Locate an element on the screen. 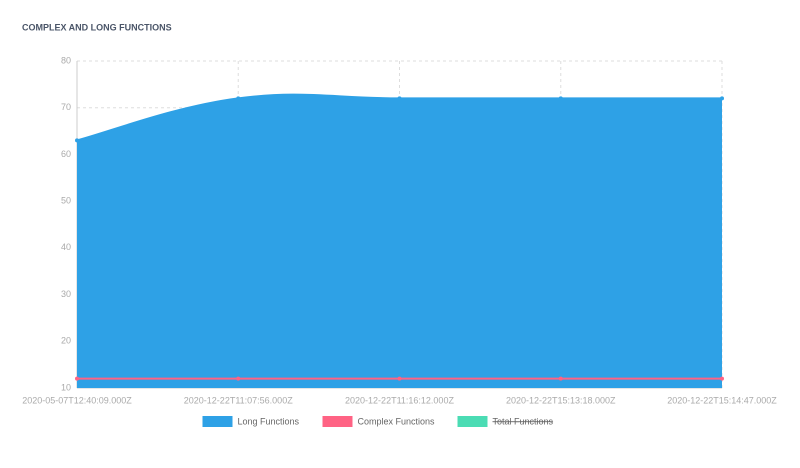  y-tick-label: 70 is located at coordinates (66, 107).